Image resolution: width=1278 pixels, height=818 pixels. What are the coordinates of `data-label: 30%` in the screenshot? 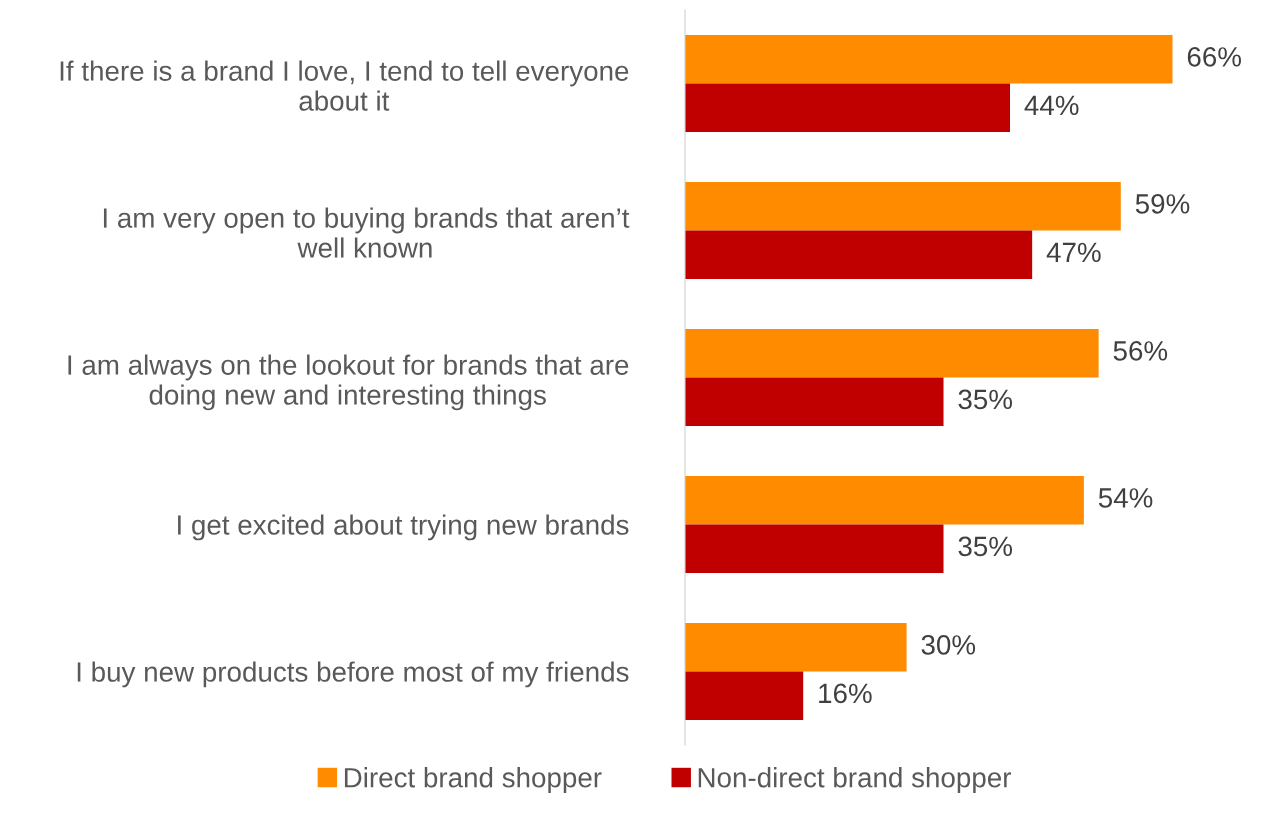 It's located at (948, 645).